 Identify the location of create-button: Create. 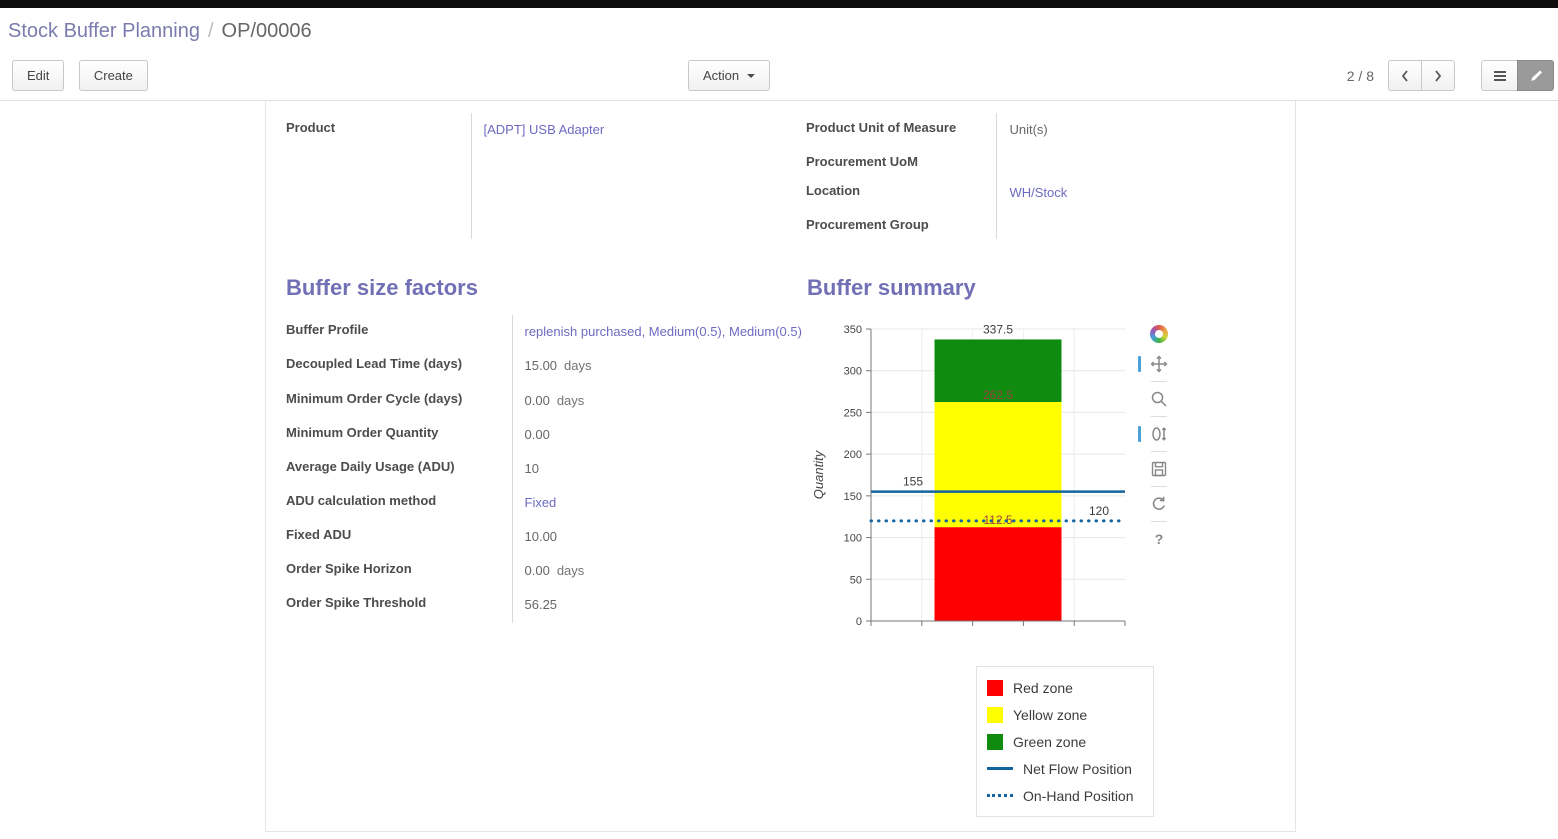
(113, 75).